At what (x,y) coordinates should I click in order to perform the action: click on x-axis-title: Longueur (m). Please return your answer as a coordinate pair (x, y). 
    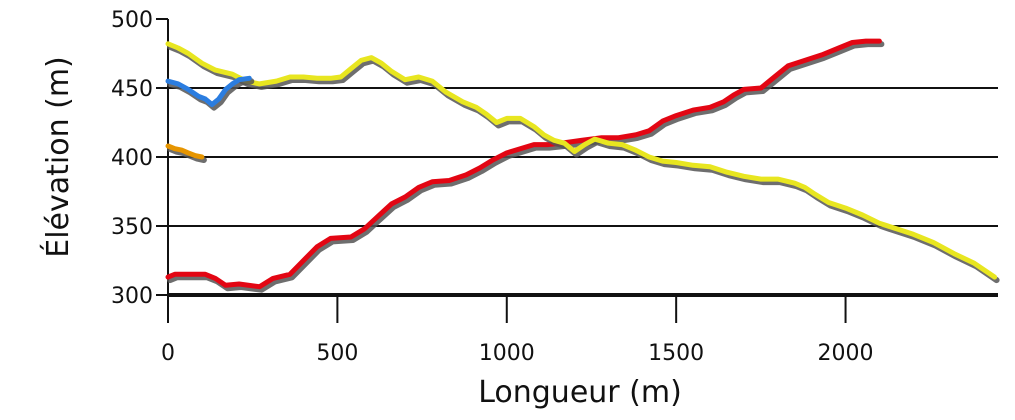
    Looking at the image, I should click on (580, 392).